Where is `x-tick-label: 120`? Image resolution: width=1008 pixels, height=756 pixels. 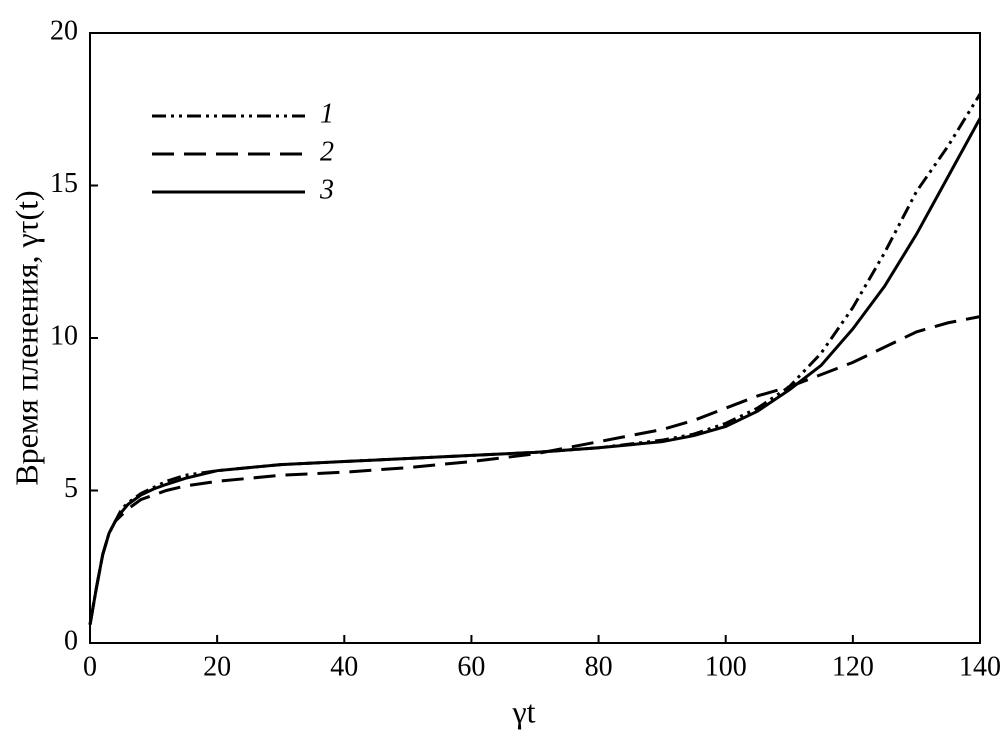
x-tick-label: 120 is located at coordinates (853, 666).